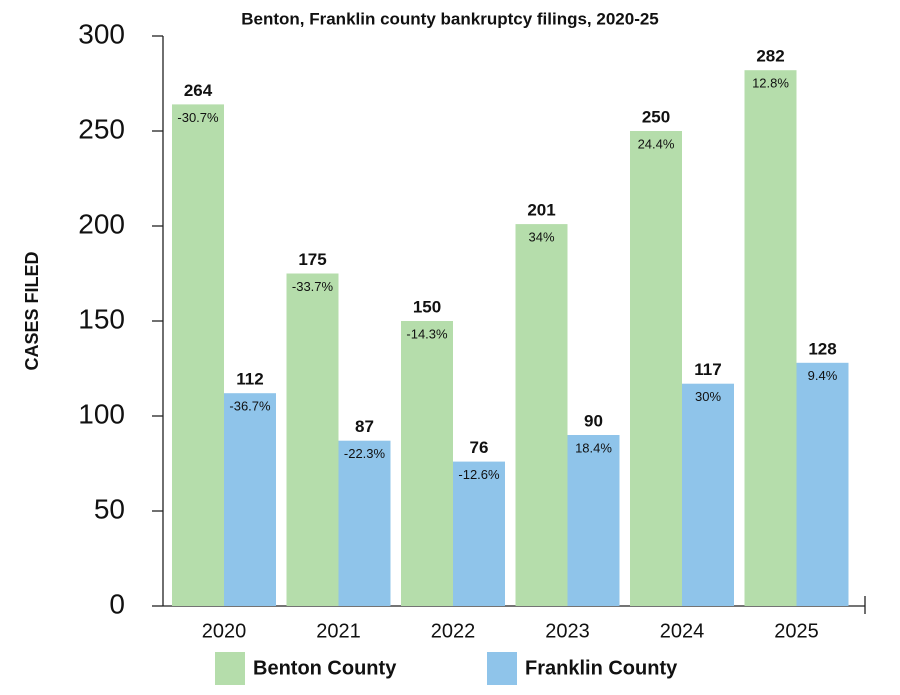  What do you see at coordinates (796, 631) in the screenshot?
I see `x-tick-label: 2025` at bounding box center [796, 631].